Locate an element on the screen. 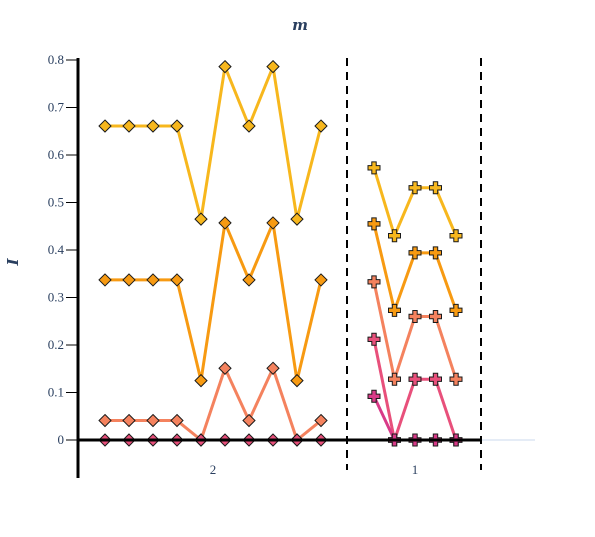 The height and width of the screenshot is (537, 595). y-tick-label: 0.7 is located at coordinates (56, 107).